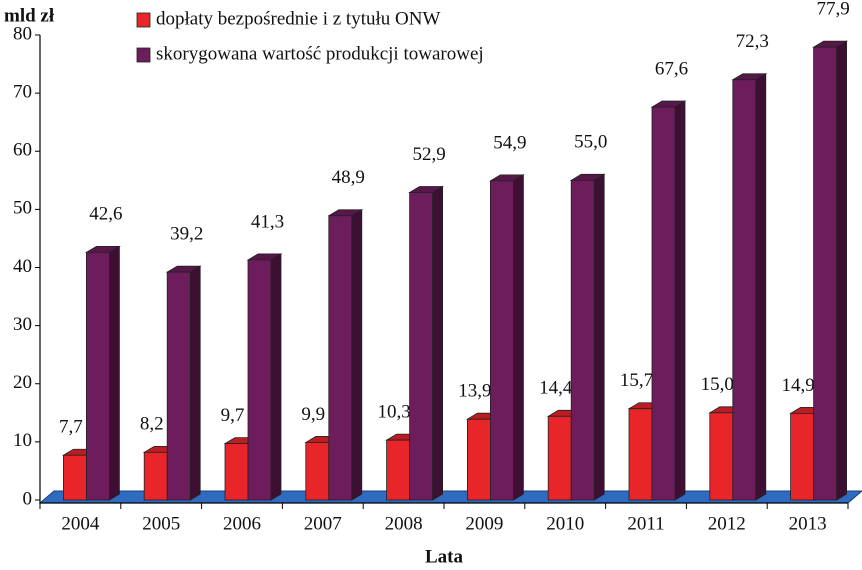 Image resolution: width=862 pixels, height=570 pixels. I want to click on value-label: 39,2, so click(186, 234).